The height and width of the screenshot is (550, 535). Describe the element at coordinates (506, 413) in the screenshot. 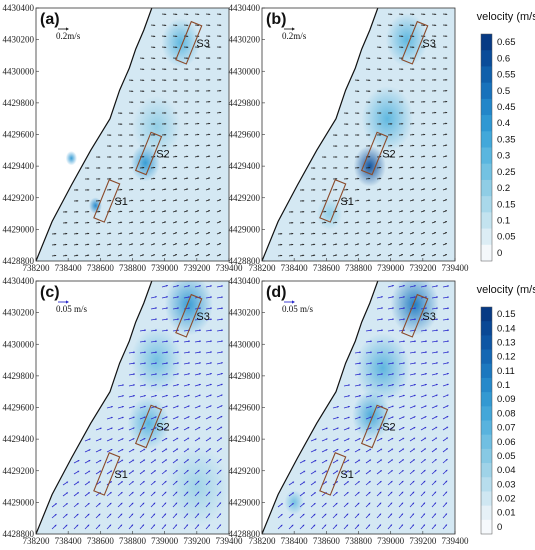

I see `colorbar-tick-label: 0.08` at that location.